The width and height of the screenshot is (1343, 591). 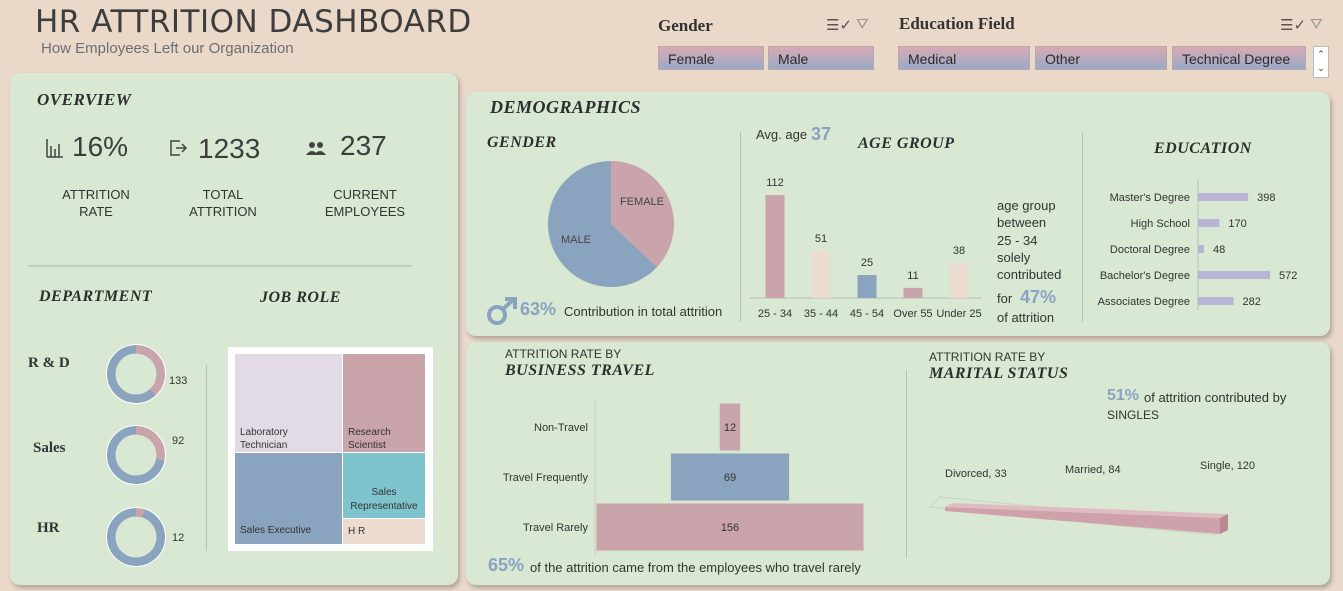 I want to click on overview-title: OVERVIEW, so click(x=84, y=99).